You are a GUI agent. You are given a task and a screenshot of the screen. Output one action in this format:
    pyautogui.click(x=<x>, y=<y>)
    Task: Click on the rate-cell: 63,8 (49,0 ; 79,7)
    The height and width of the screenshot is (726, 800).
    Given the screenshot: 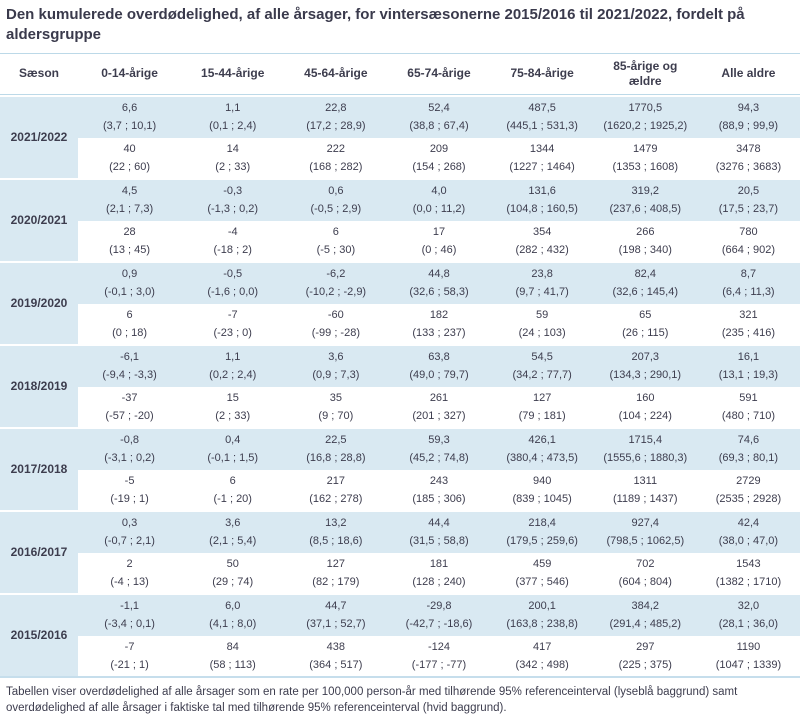 What is the action you would take?
    pyautogui.click(x=439, y=366)
    